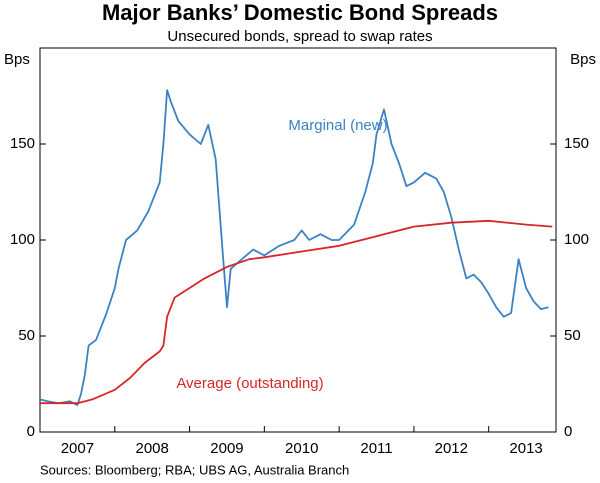  Describe the element at coordinates (300, 12) in the screenshot. I see `chart-title: Major Banks’ Domestic Bond Spreads` at that location.